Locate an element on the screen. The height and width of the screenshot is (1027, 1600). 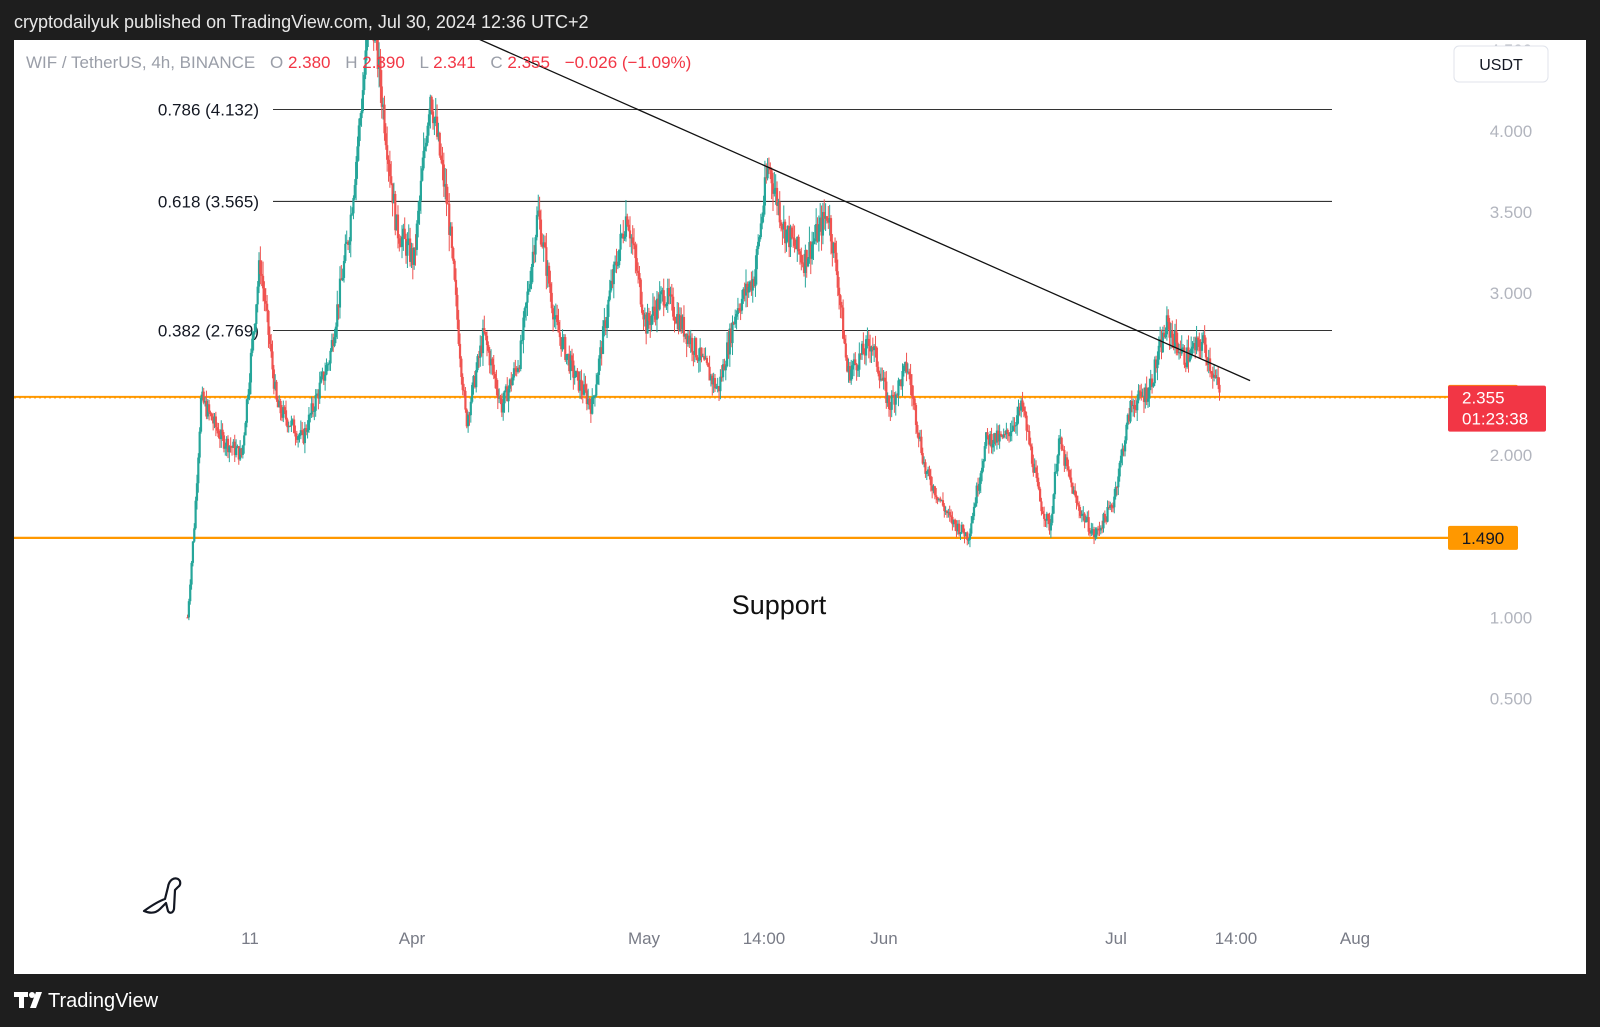
y-tick-label: 2.000 is located at coordinates (1511, 455).